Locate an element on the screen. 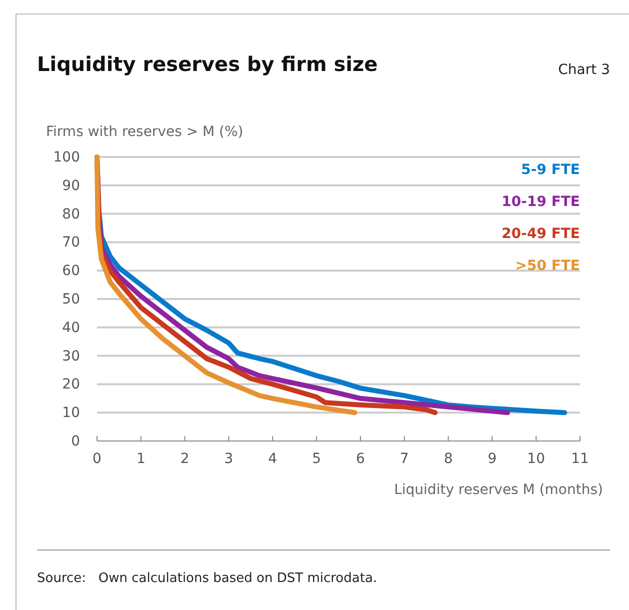 This screenshot has height=610, width=629. y-tick-label: 40 is located at coordinates (71, 328).